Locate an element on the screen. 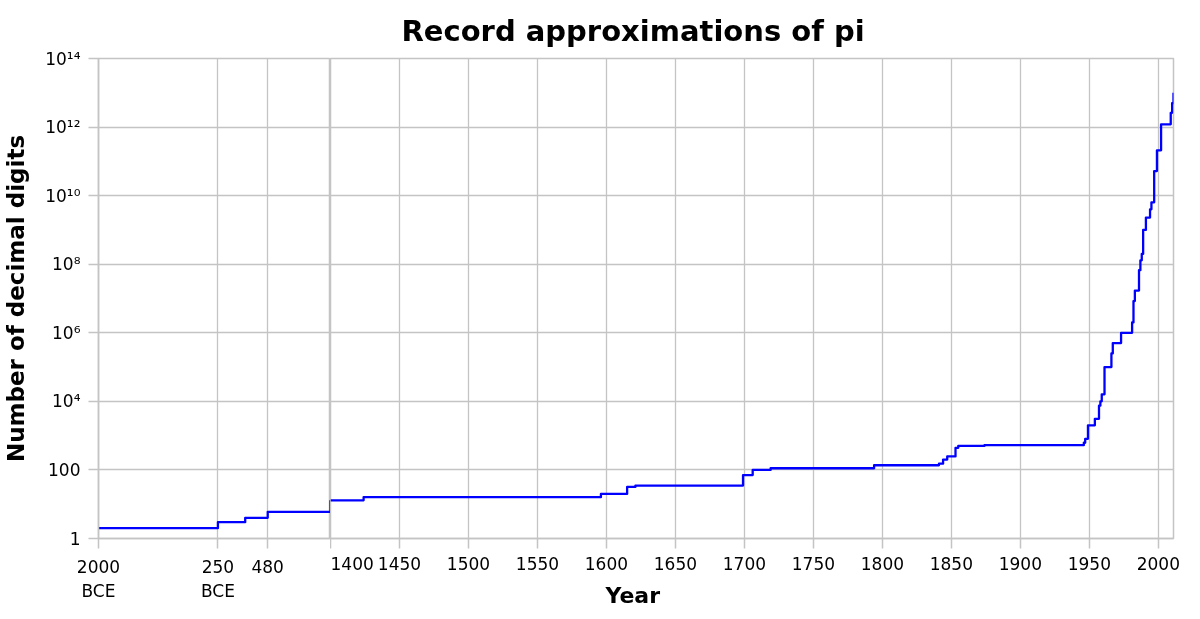 The width and height of the screenshot is (1200, 619). y-tick-label: 100 is located at coordinates (64, 469).